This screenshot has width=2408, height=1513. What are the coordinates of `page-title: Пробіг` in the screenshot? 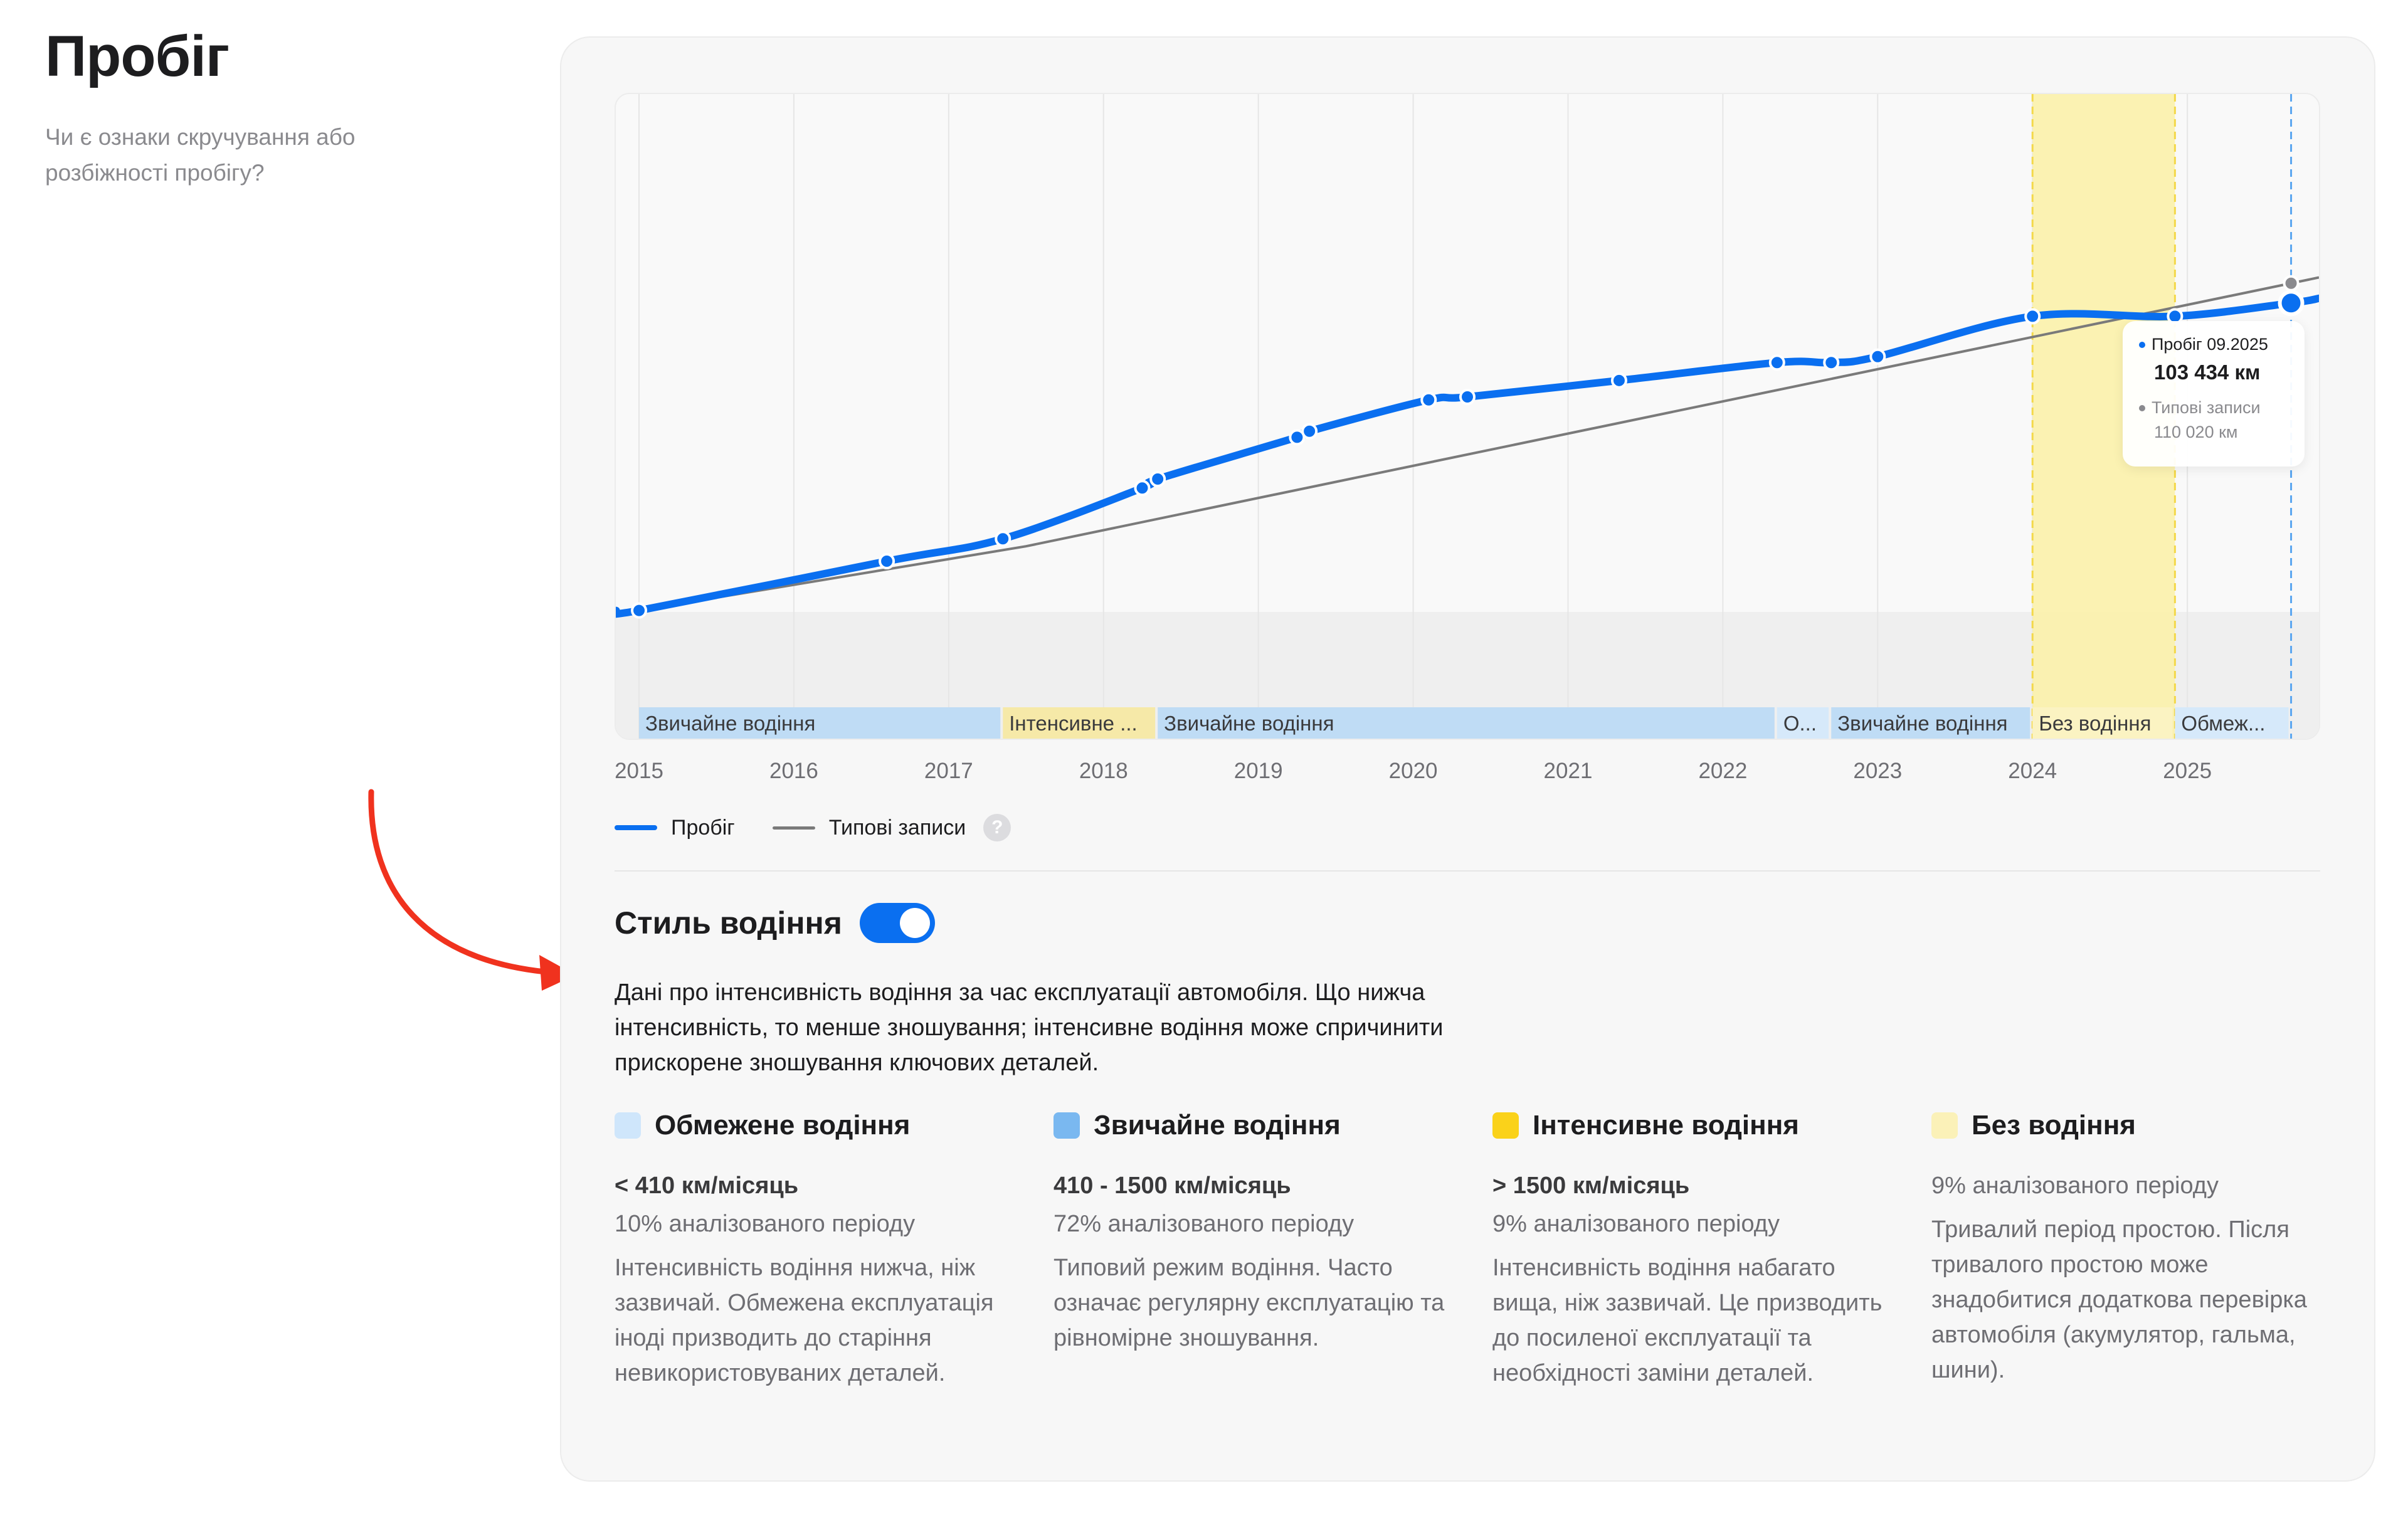 It's located at (137, 56).